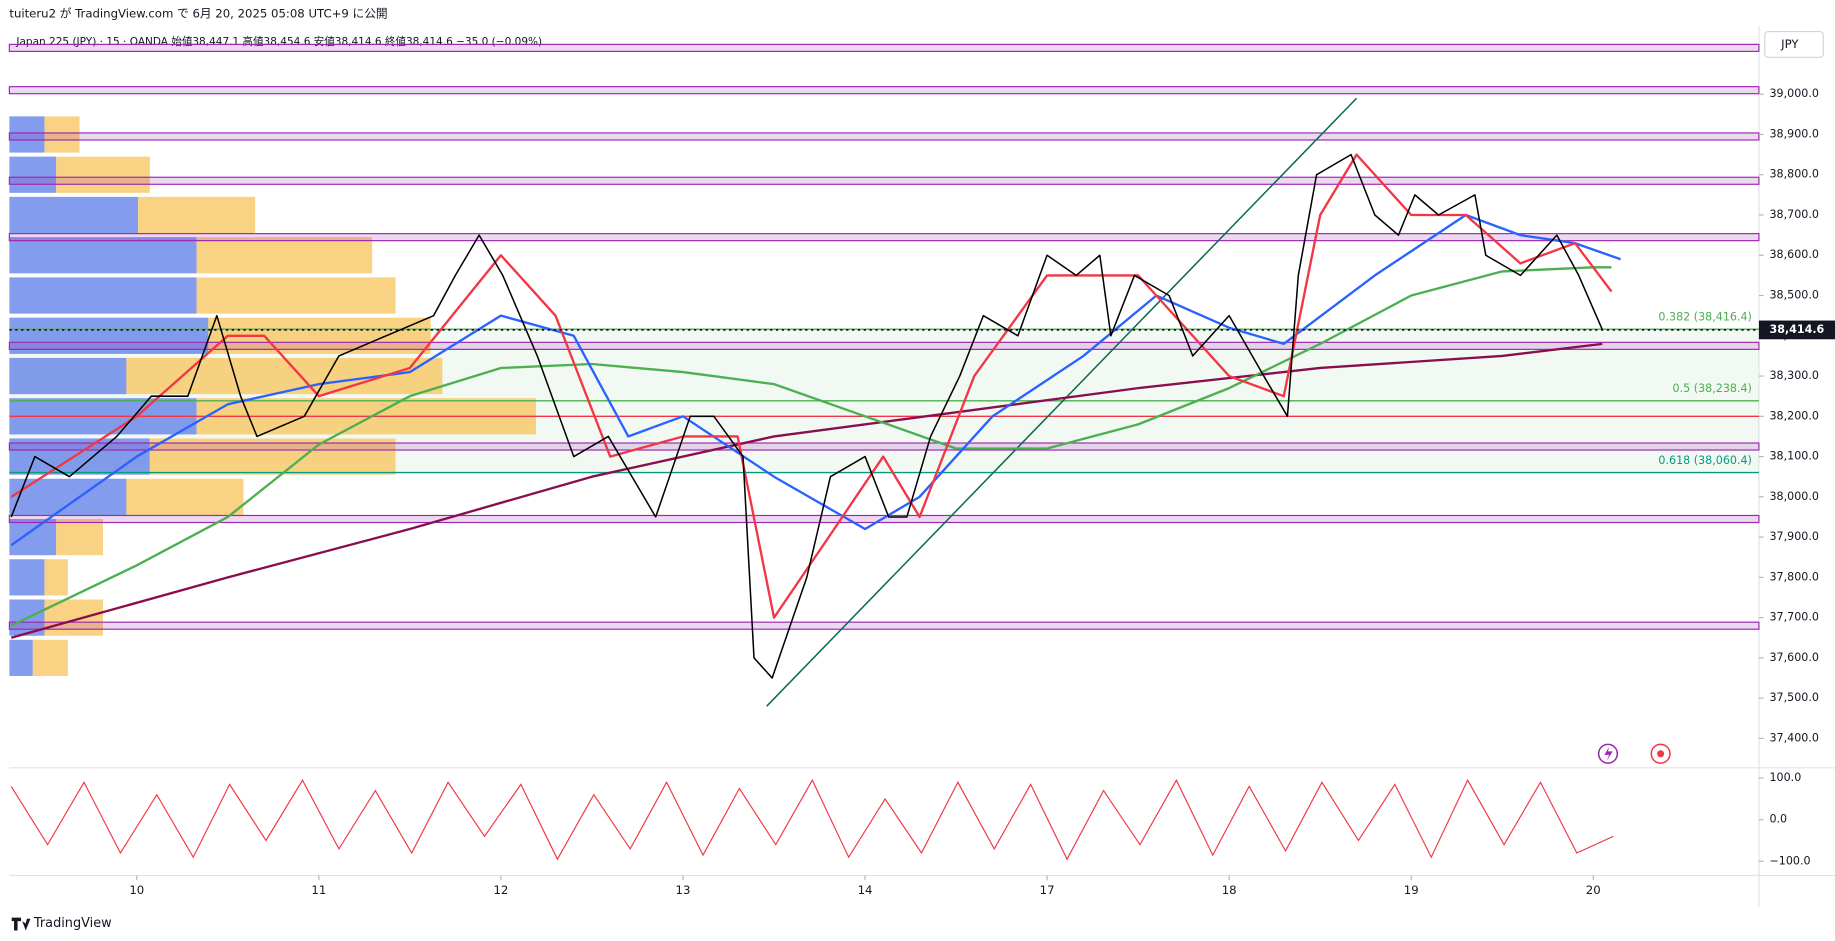 Image resolution: width=1835 pixels, height=941 pixels. I want to click on replay-dot, so click(1661, 754).